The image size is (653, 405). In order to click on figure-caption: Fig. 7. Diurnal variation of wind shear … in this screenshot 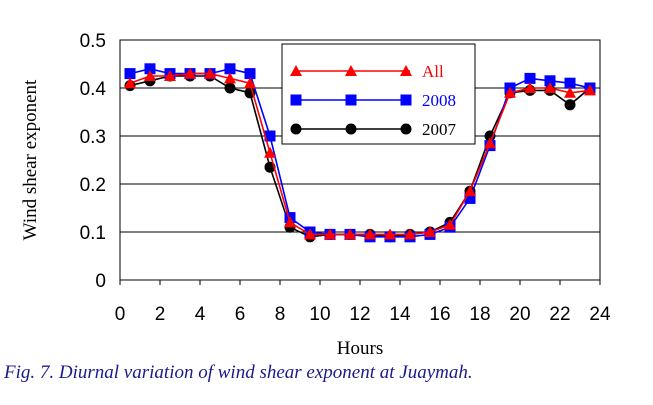, I will do `click(238, 372)`.